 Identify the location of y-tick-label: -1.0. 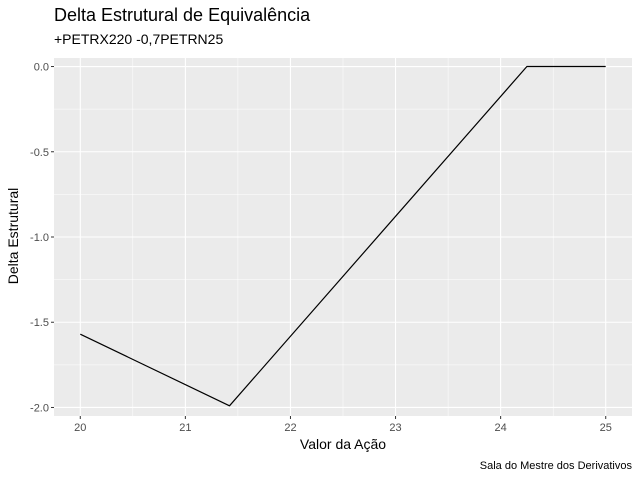
(39, 238).